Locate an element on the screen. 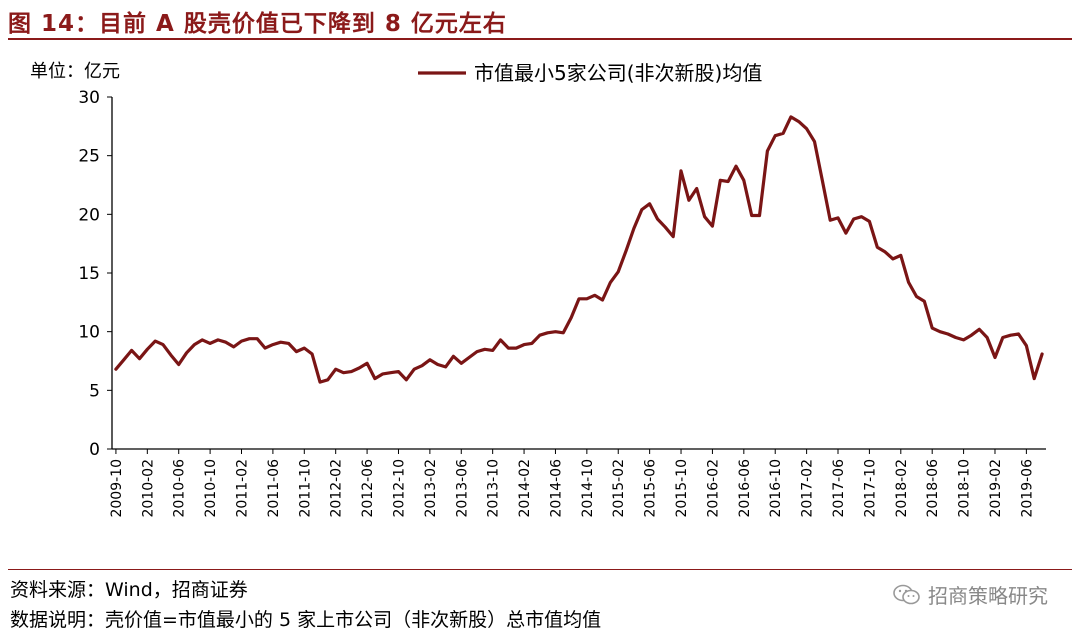  x-tick-label: 2018-06 is located at coordinates (933, 488).